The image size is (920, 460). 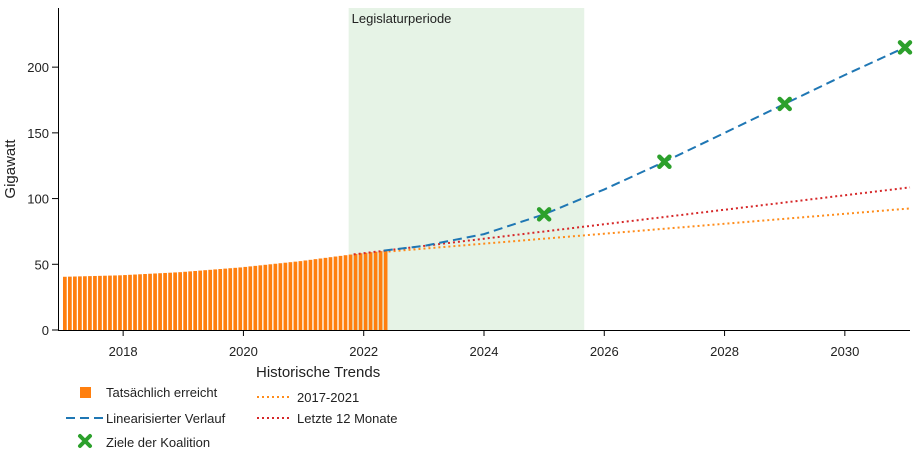 I want to click on legend-swatch-goals, so click(x=85, y=441).